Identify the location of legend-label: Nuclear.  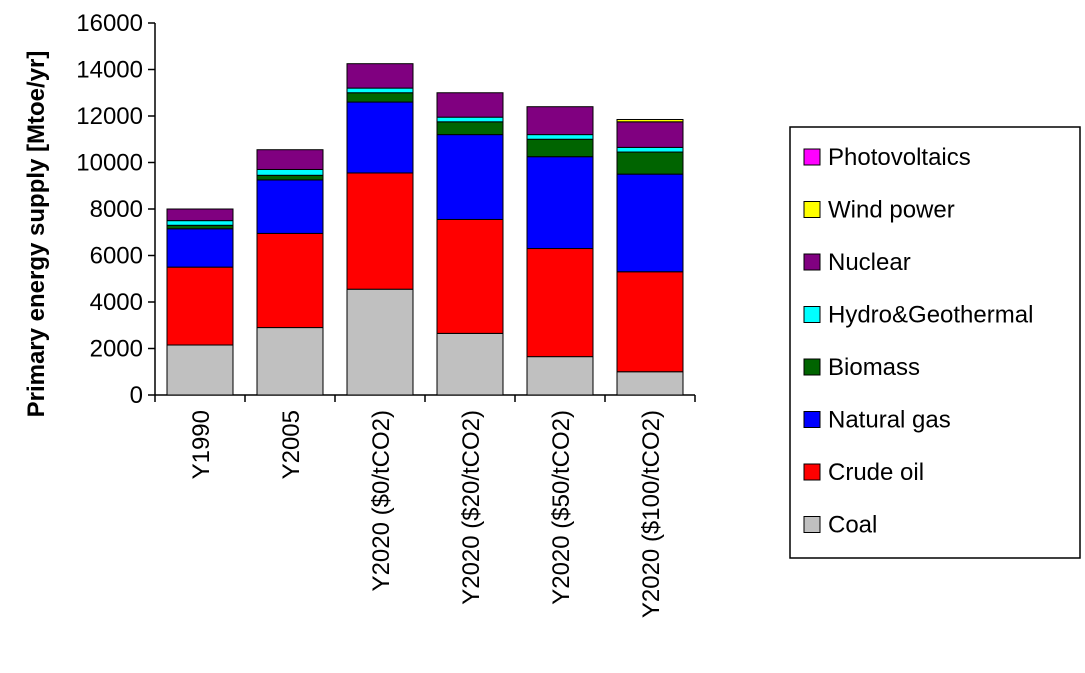
(869, 262).